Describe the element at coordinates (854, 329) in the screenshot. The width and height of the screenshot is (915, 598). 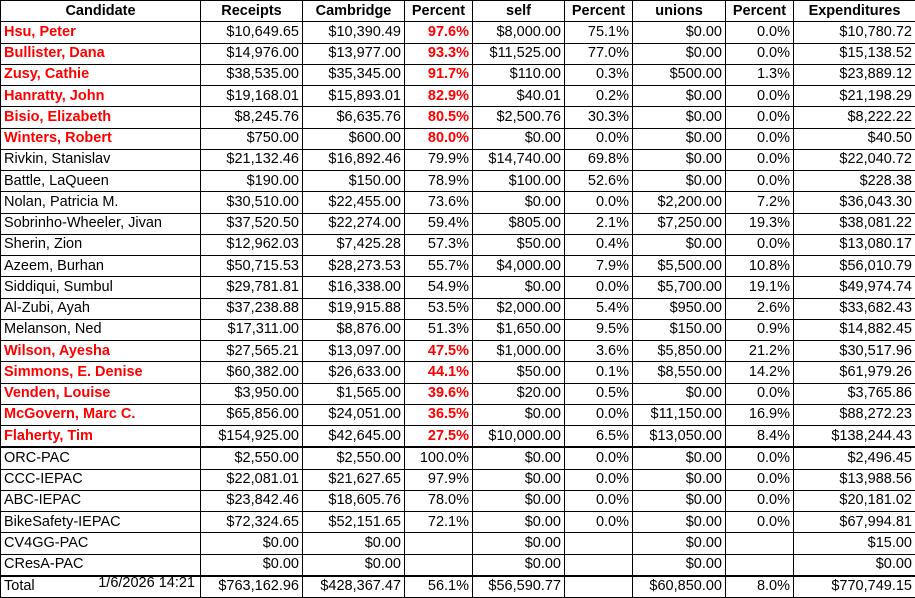
I see `cell-expenditures: $14,882.45` at that location.